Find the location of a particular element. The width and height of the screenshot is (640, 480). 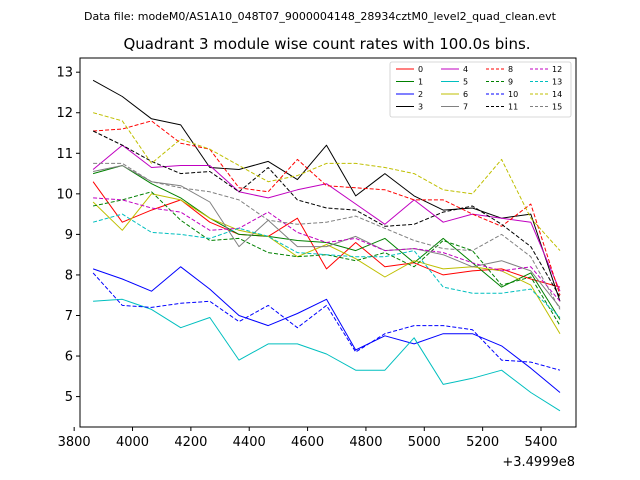

y-axis: 5 6 7 8 9 10 11 12 13 is located at coordinates (68, 235).